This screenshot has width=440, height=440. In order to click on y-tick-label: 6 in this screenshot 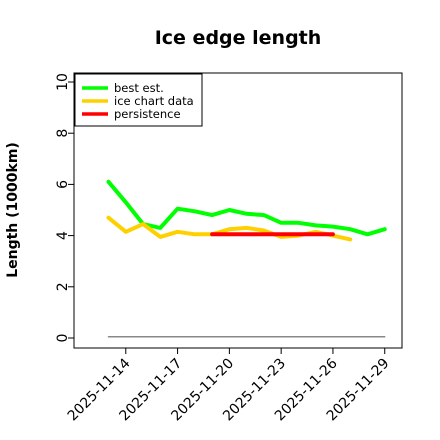, I will do `click(63, 184)`.